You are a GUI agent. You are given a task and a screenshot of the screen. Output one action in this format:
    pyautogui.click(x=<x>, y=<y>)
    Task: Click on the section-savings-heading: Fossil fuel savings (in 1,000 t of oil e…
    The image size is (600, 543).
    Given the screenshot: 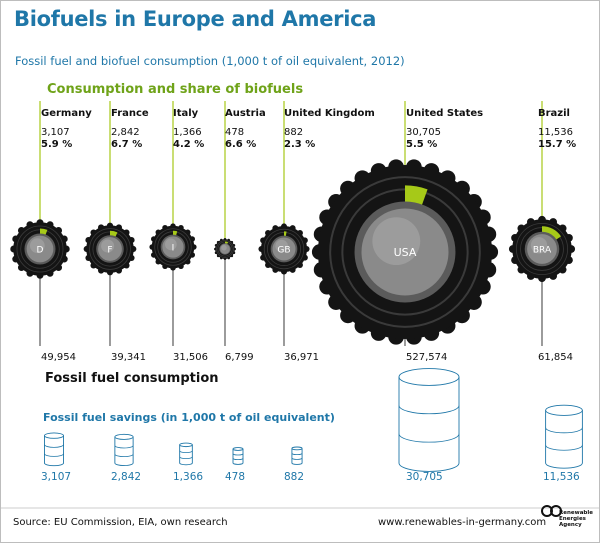 What is the action you would take?
    pyautogui.click(x=189, y=417)
    